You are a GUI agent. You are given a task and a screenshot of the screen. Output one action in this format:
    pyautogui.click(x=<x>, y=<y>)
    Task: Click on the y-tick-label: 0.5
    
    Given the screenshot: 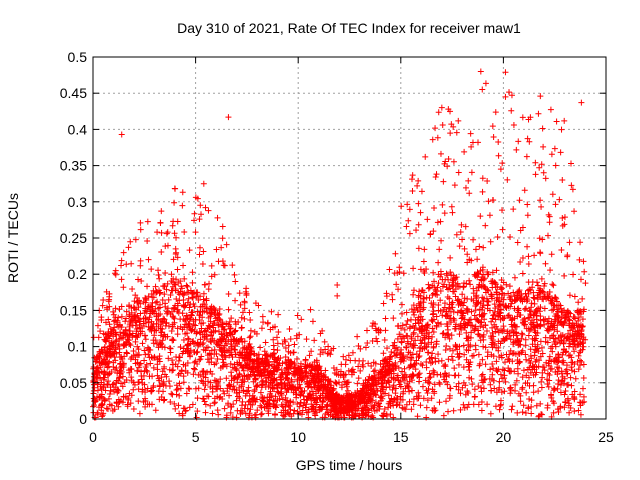 What is the action you would take?
    pyautogui.click(x=78, y=57)
    